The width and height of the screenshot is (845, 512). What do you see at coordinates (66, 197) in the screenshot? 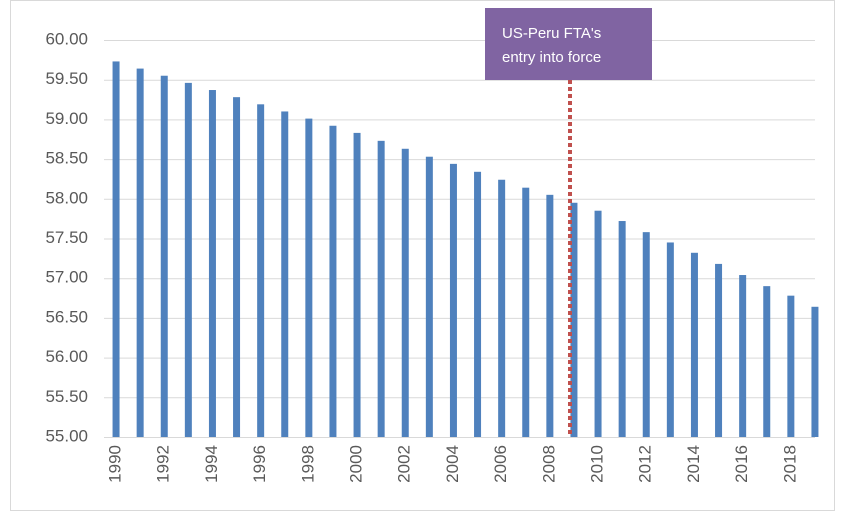
I see `y-tick-label: 58.00` at bounding box center [66, 197].